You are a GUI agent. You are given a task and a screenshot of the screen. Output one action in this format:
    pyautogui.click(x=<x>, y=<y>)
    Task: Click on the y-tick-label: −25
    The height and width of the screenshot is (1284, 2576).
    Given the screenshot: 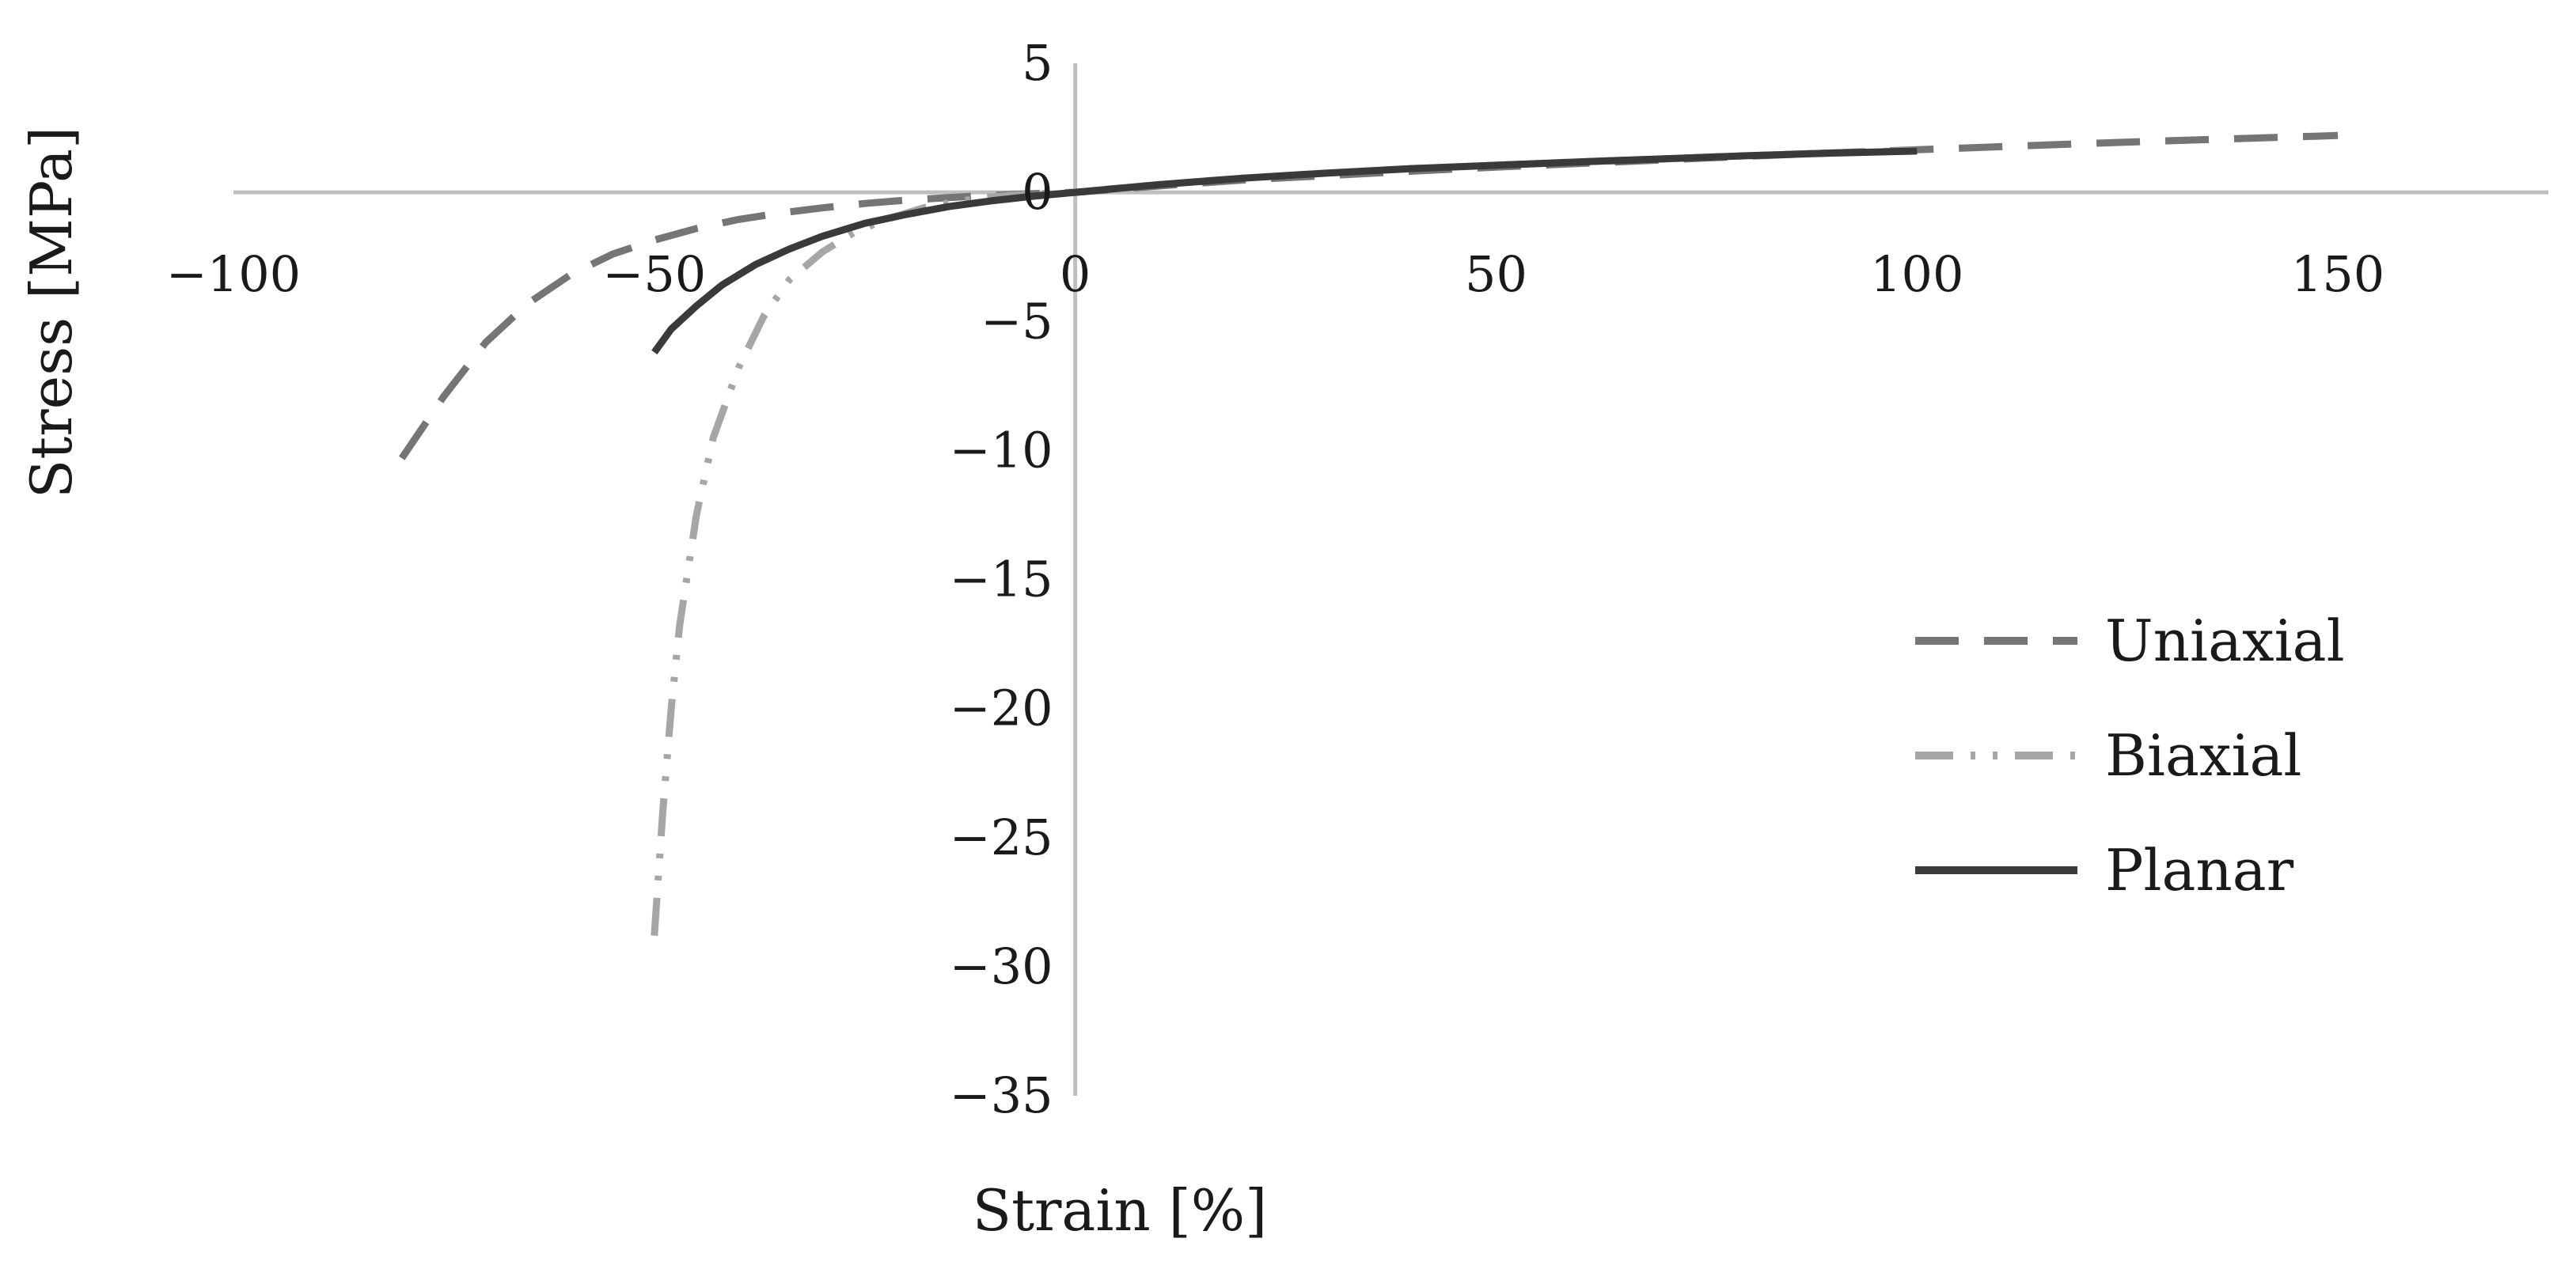 What is the action you would take?
    pyautogui.click(x=1001, y=837)
    